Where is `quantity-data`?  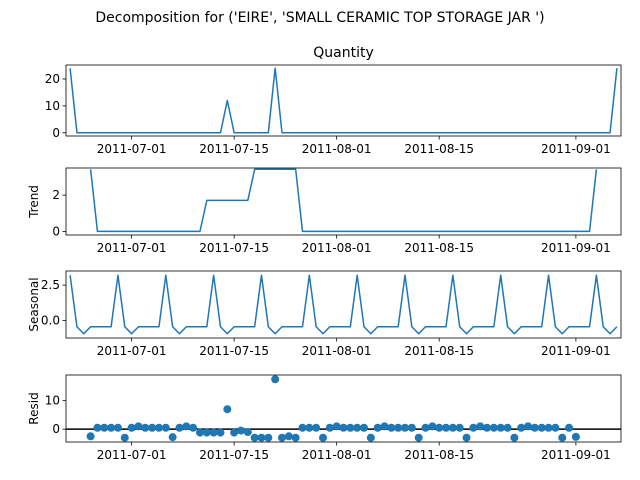 quantity-data is located at coordinates (343, 100).